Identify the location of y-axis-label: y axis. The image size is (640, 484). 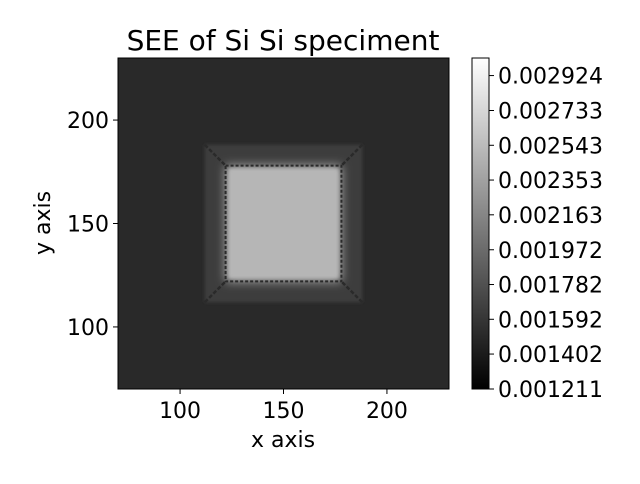
(43, 223).